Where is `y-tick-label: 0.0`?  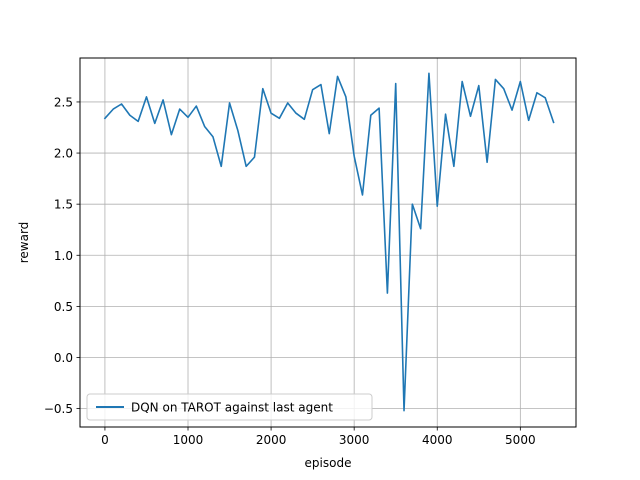
y-tick-label: 0.0 is located at coordinates (63, 358).